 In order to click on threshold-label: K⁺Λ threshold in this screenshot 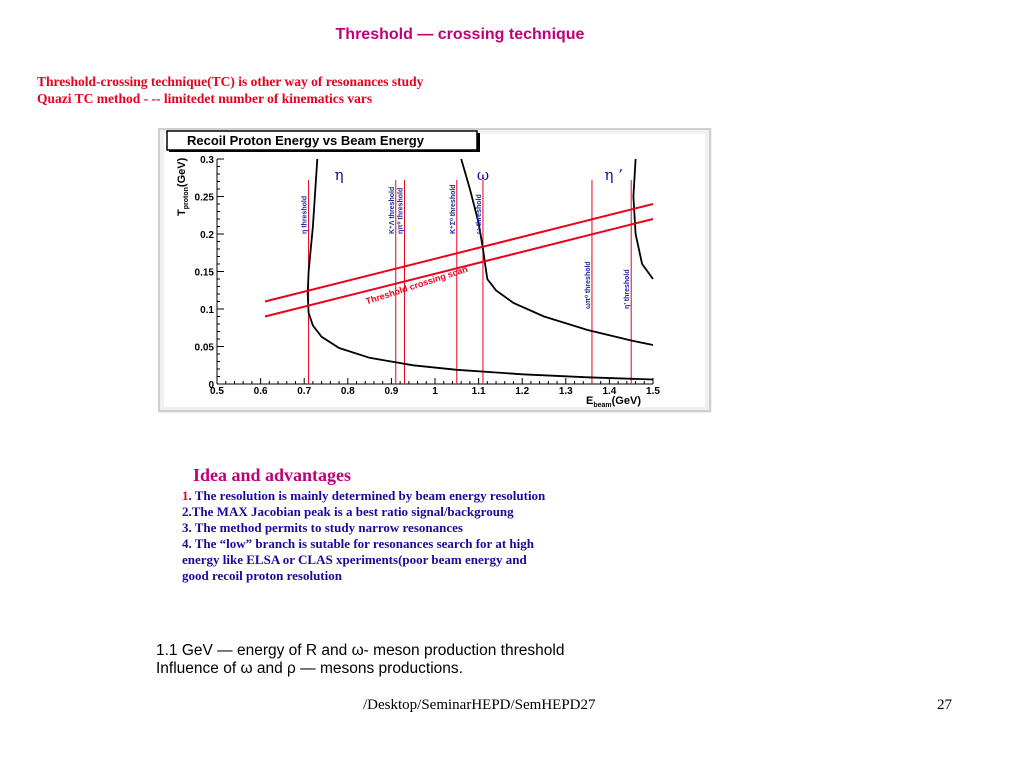, I will do `click(392, 210)`.